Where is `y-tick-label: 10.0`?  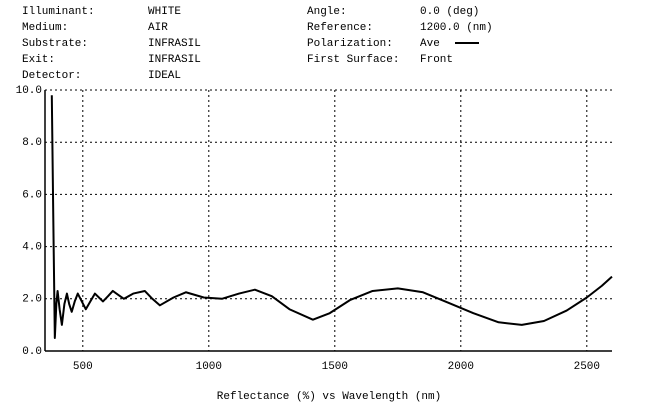 y-tick-label: 10.0 is located at coordinates (29, 91).